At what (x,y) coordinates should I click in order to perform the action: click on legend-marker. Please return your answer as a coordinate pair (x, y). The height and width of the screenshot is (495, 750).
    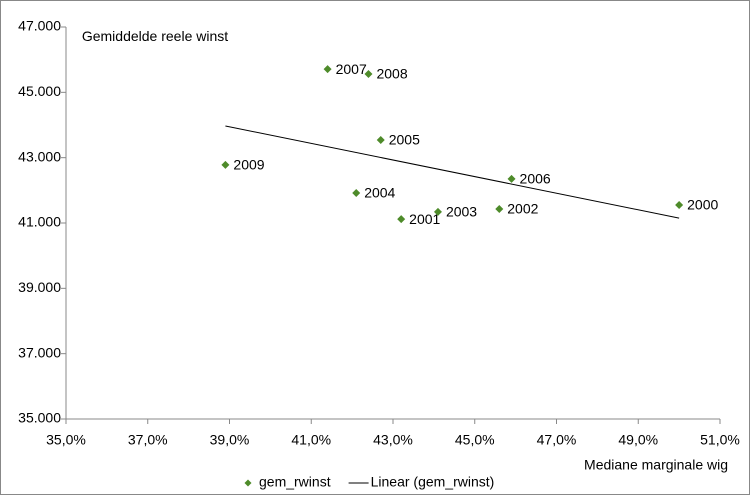
    Looking at the image, I should click on (248, 483).